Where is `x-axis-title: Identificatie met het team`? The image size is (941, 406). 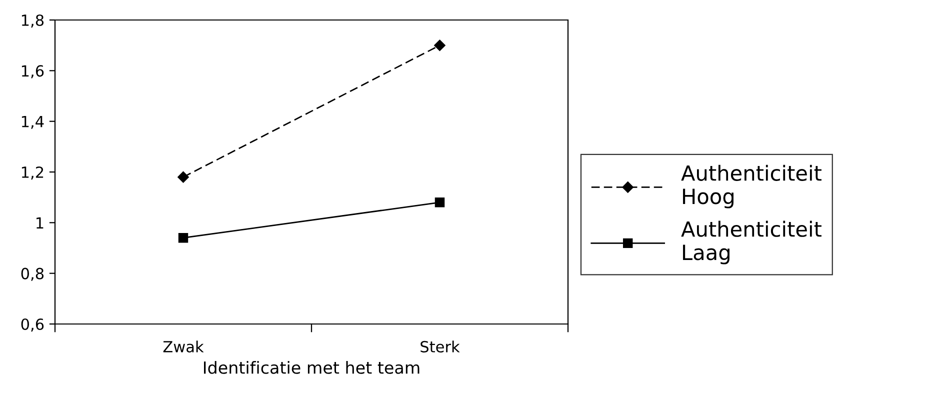 x-axis-title: Identificatie met het team is located at coordinates (312, 367).